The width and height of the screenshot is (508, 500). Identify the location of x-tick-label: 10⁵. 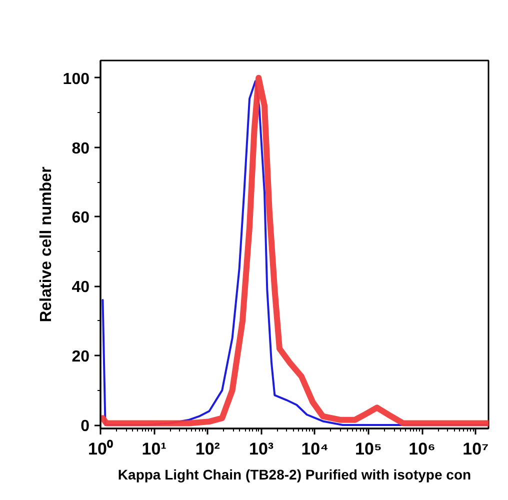
(368, 449).